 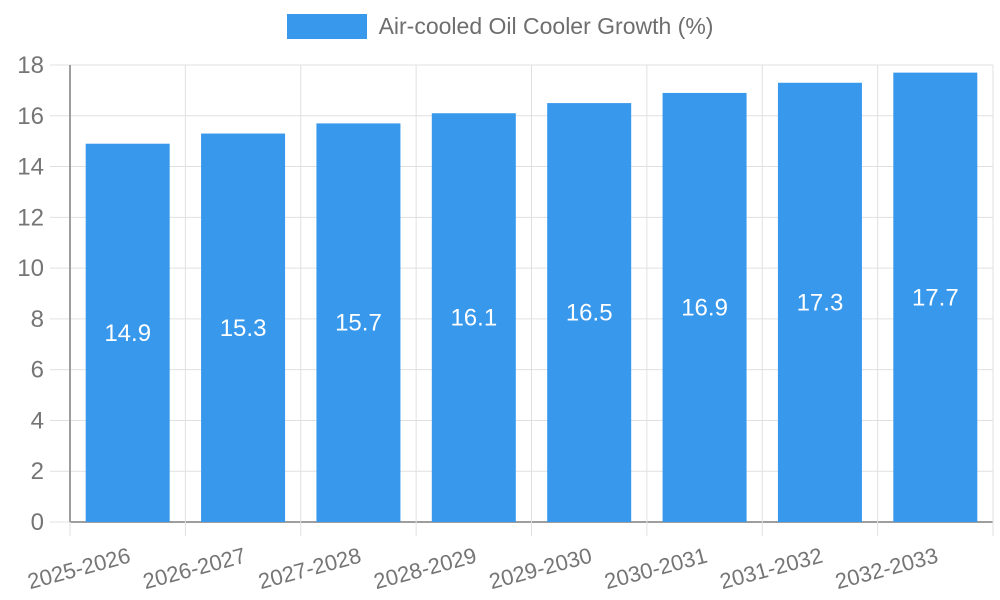 I want to click on y-axis-tick-label: 18, so click(x=30, y=65).